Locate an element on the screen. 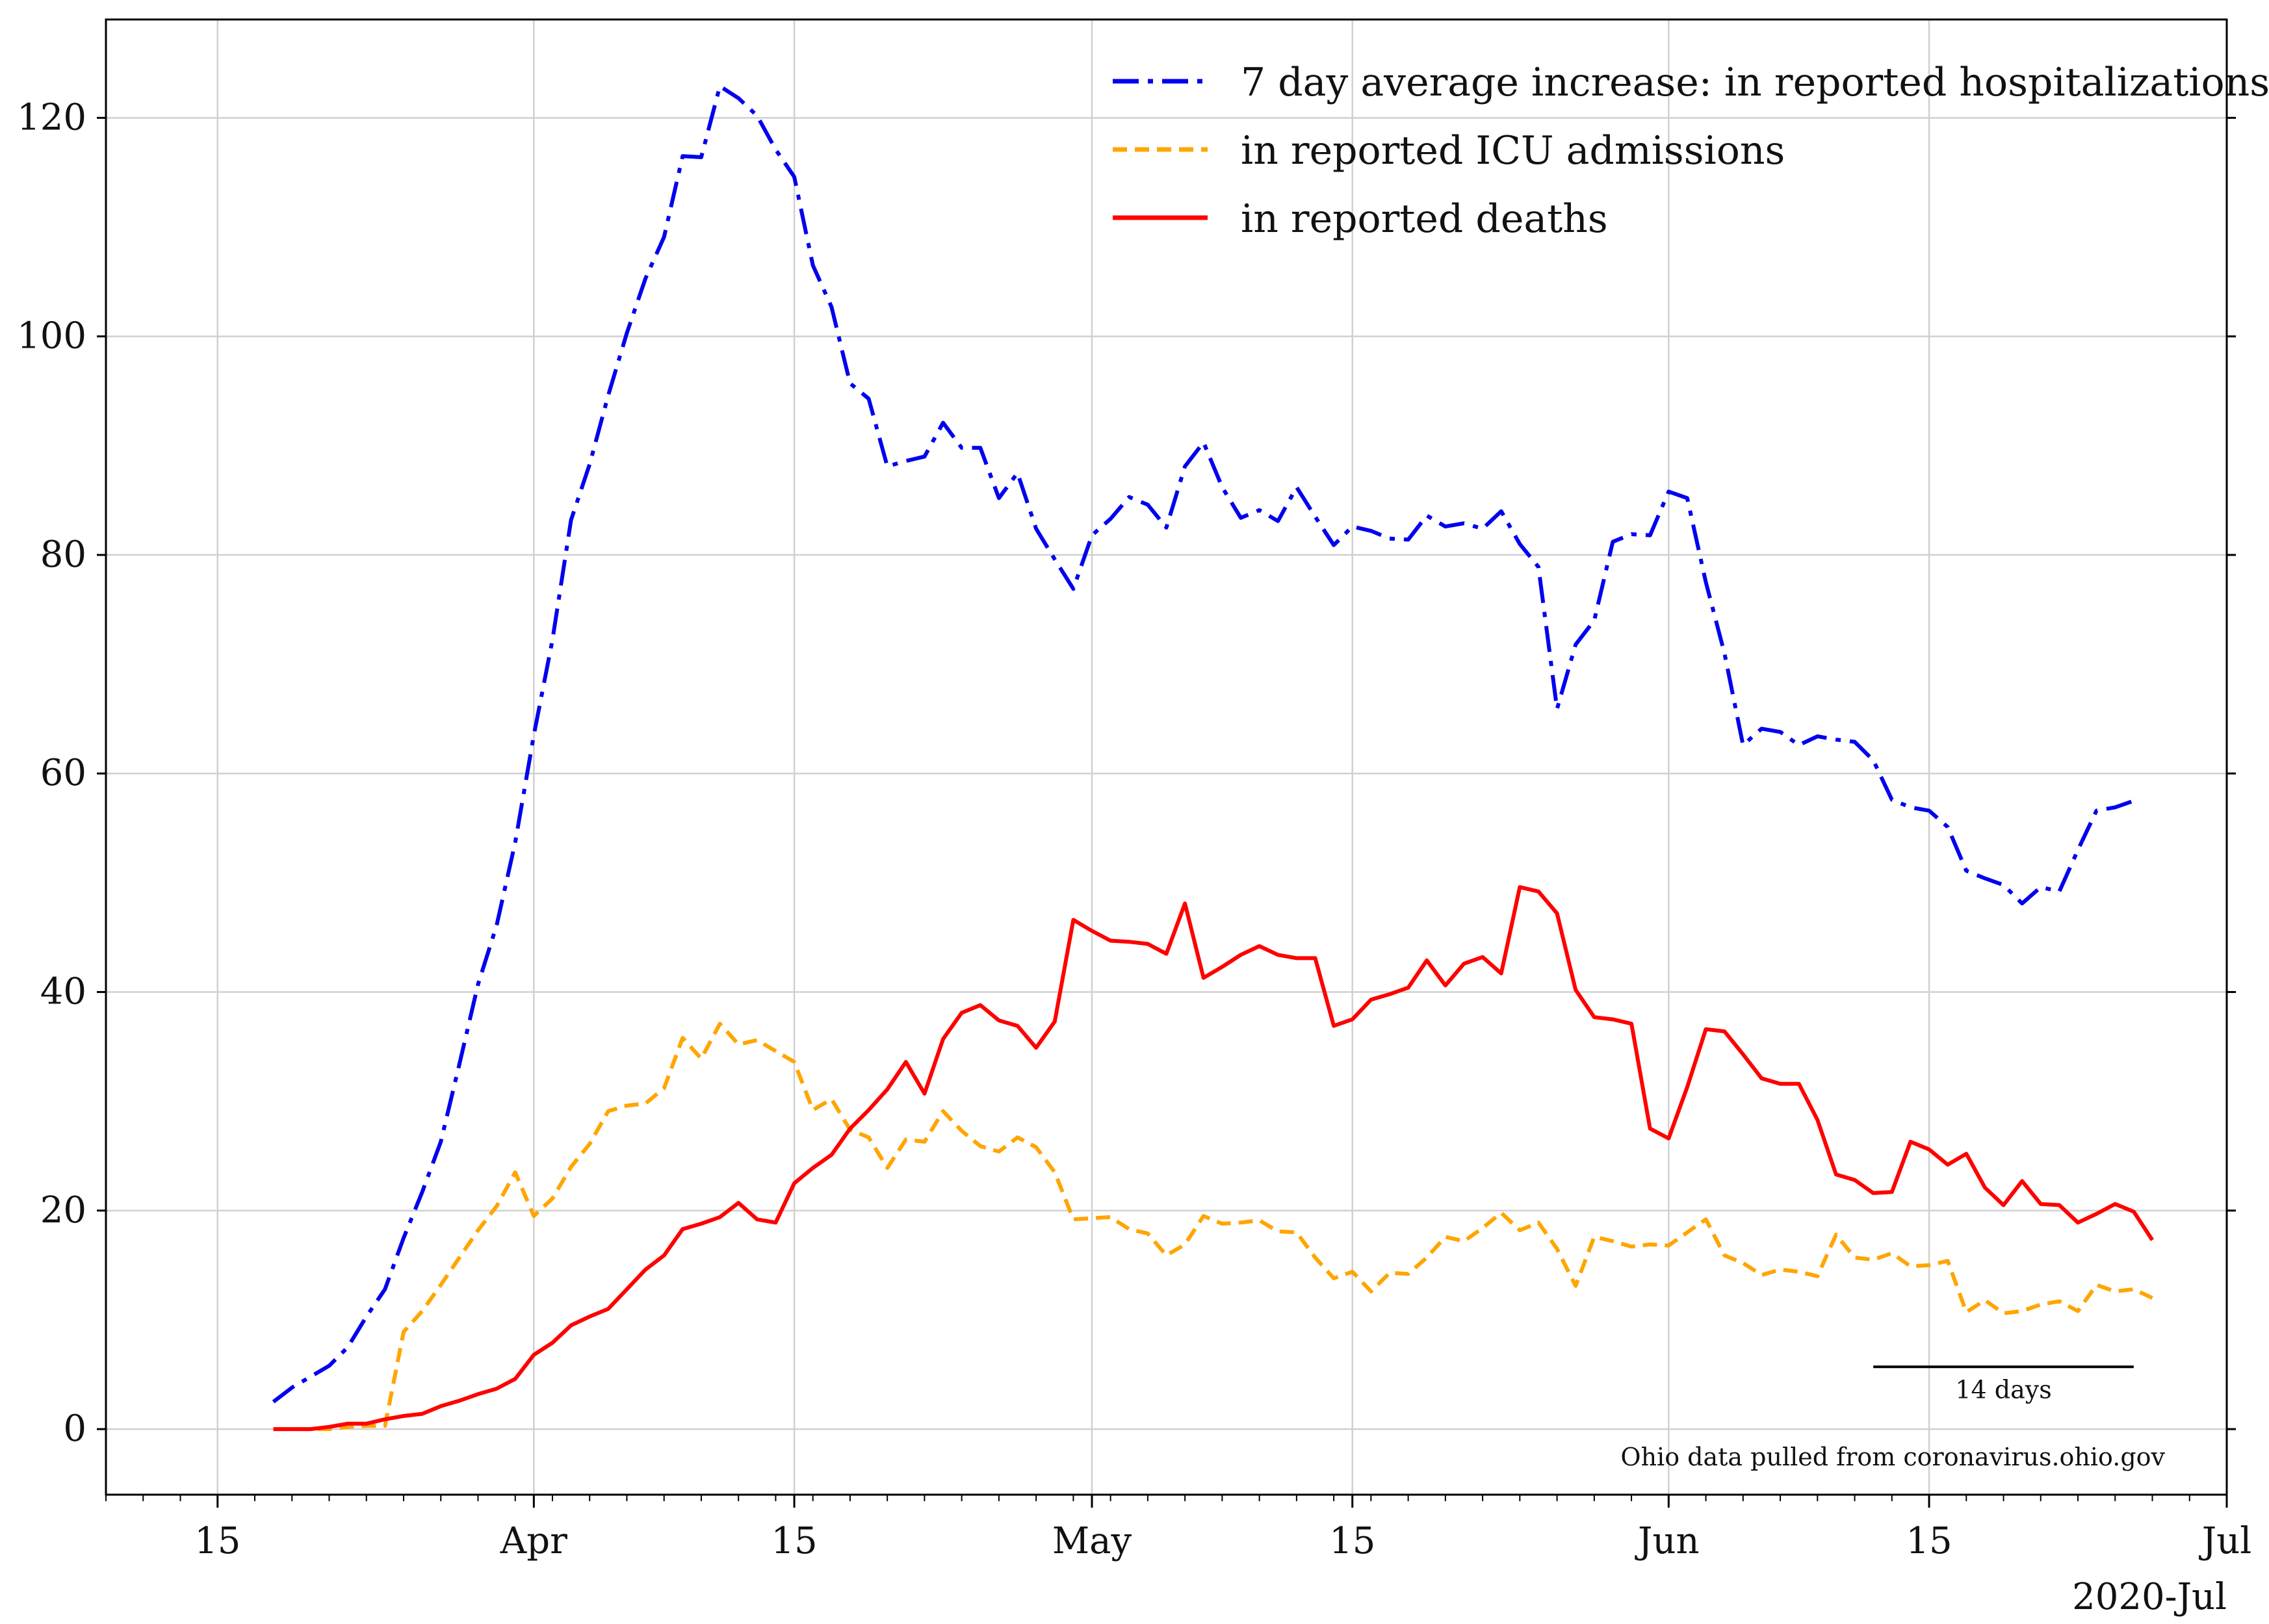 Image resolution: width=2269 pixels, height=1624 pixels. y-tick-label: 100 is located at coordinates (52, 336).